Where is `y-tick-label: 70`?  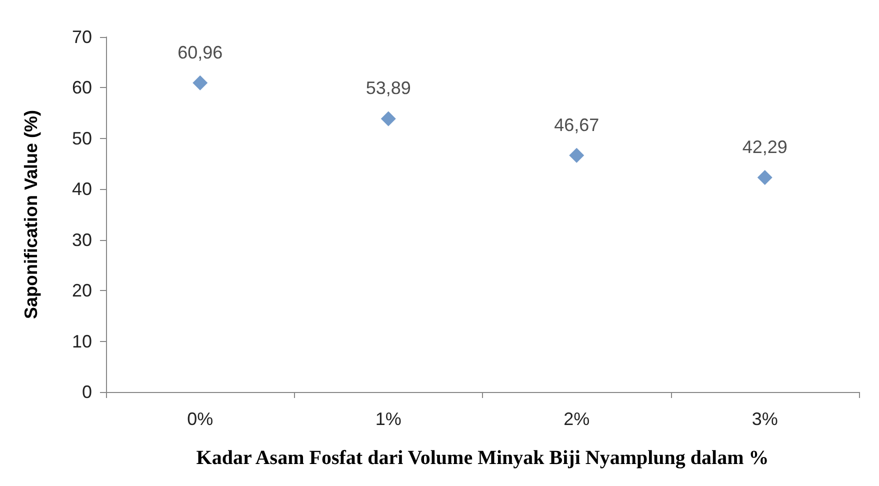 y-tick-label: 70 is located at coordinates (82, 37).